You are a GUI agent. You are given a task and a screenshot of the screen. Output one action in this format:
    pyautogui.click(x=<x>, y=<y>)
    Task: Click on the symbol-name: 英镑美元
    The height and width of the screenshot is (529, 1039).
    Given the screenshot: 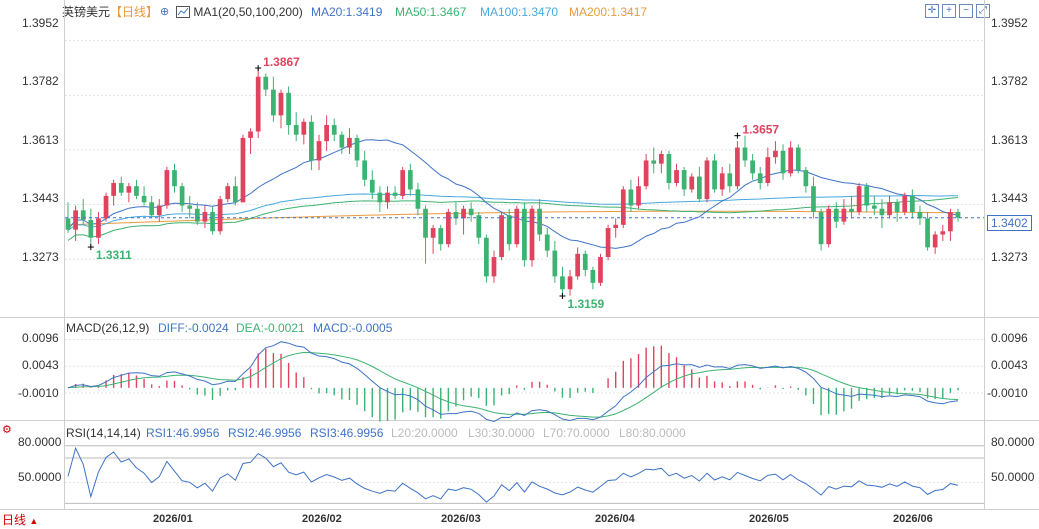 What is the action you would take?
    pyautogui.click(x=86, y=12)
    